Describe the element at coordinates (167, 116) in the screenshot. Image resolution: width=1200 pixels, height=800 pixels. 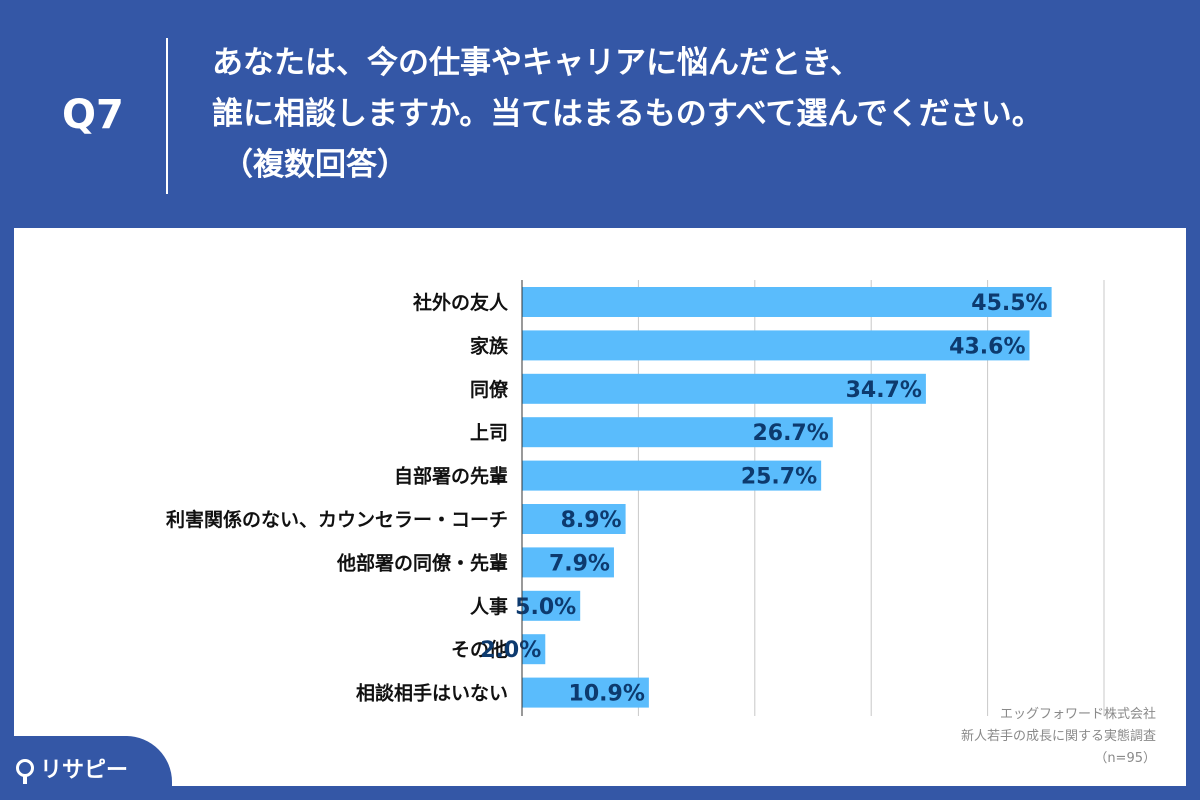
I see `header-divider` at that location.